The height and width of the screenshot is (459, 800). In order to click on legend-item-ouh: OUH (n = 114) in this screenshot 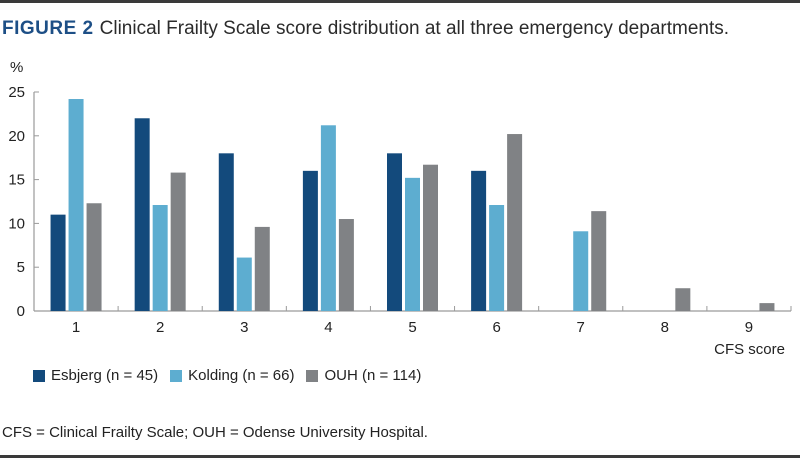, I will do `click(363, 375)`.